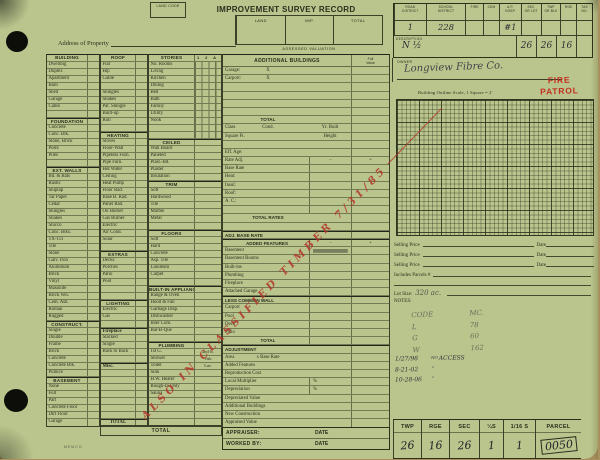 The height and width of the screenshot is (460, 600). What do you see at coordinates (550, 19) in the screenshot?
I see `district-column: TWP OR BLK` at bounding box center [550, 19].